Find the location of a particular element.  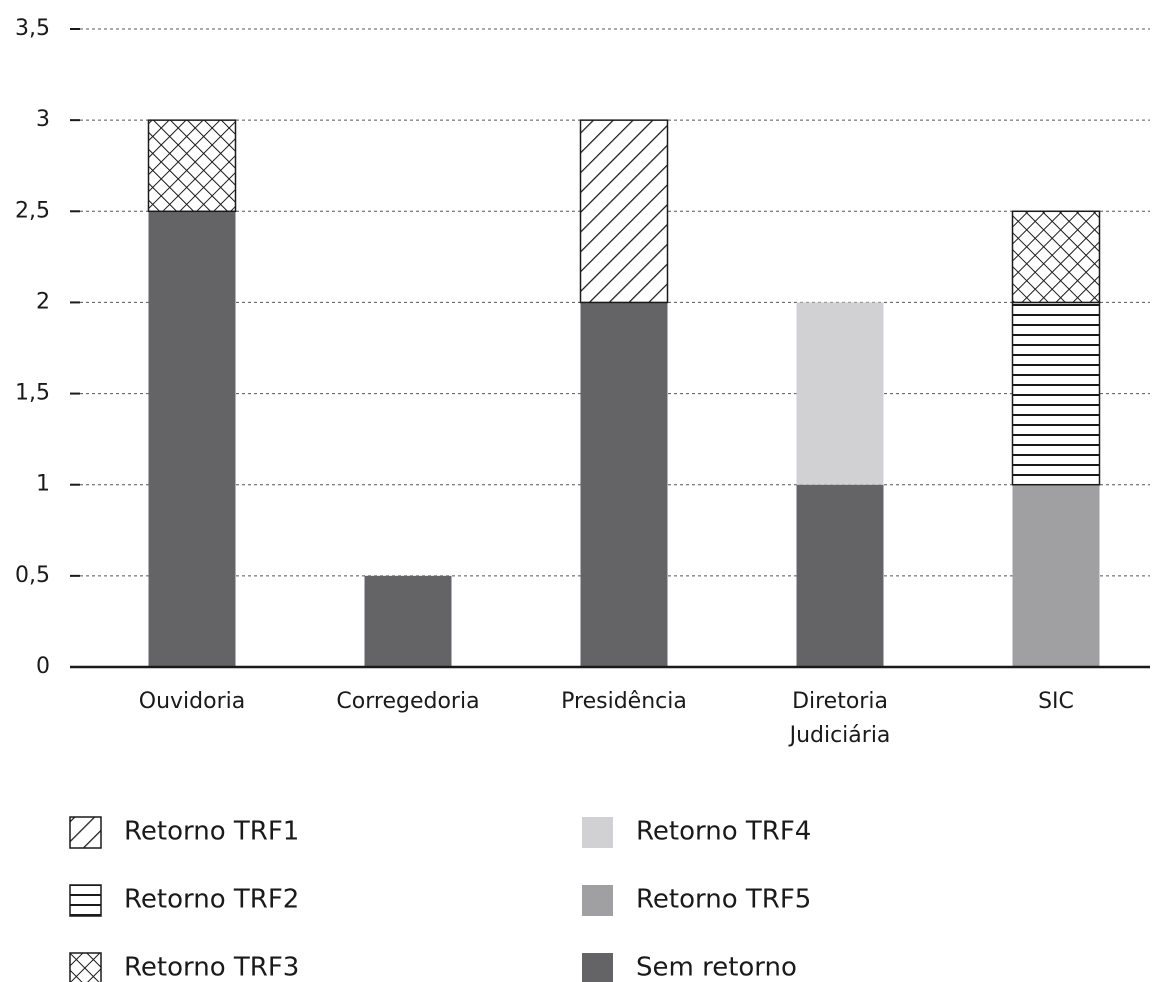

legend-label: Sem retorno is located at coordinates (716, 967).